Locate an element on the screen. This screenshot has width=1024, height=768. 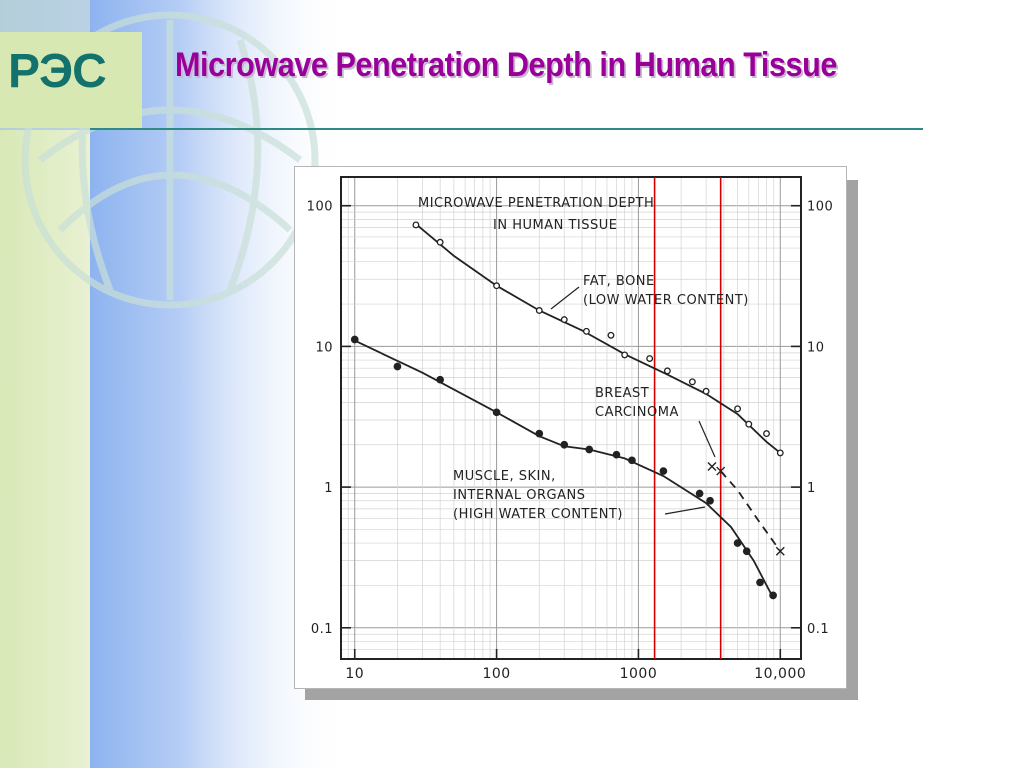
chart-title: MICROWAVE PENETRATION DEPTH is located at coordinates (536, 203).